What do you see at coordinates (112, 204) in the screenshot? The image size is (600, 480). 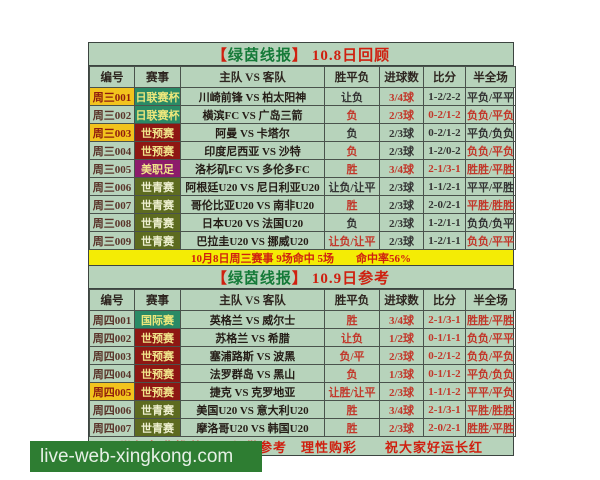 I see `cell-match-id: 周三007` at bounding box center [112, 204].